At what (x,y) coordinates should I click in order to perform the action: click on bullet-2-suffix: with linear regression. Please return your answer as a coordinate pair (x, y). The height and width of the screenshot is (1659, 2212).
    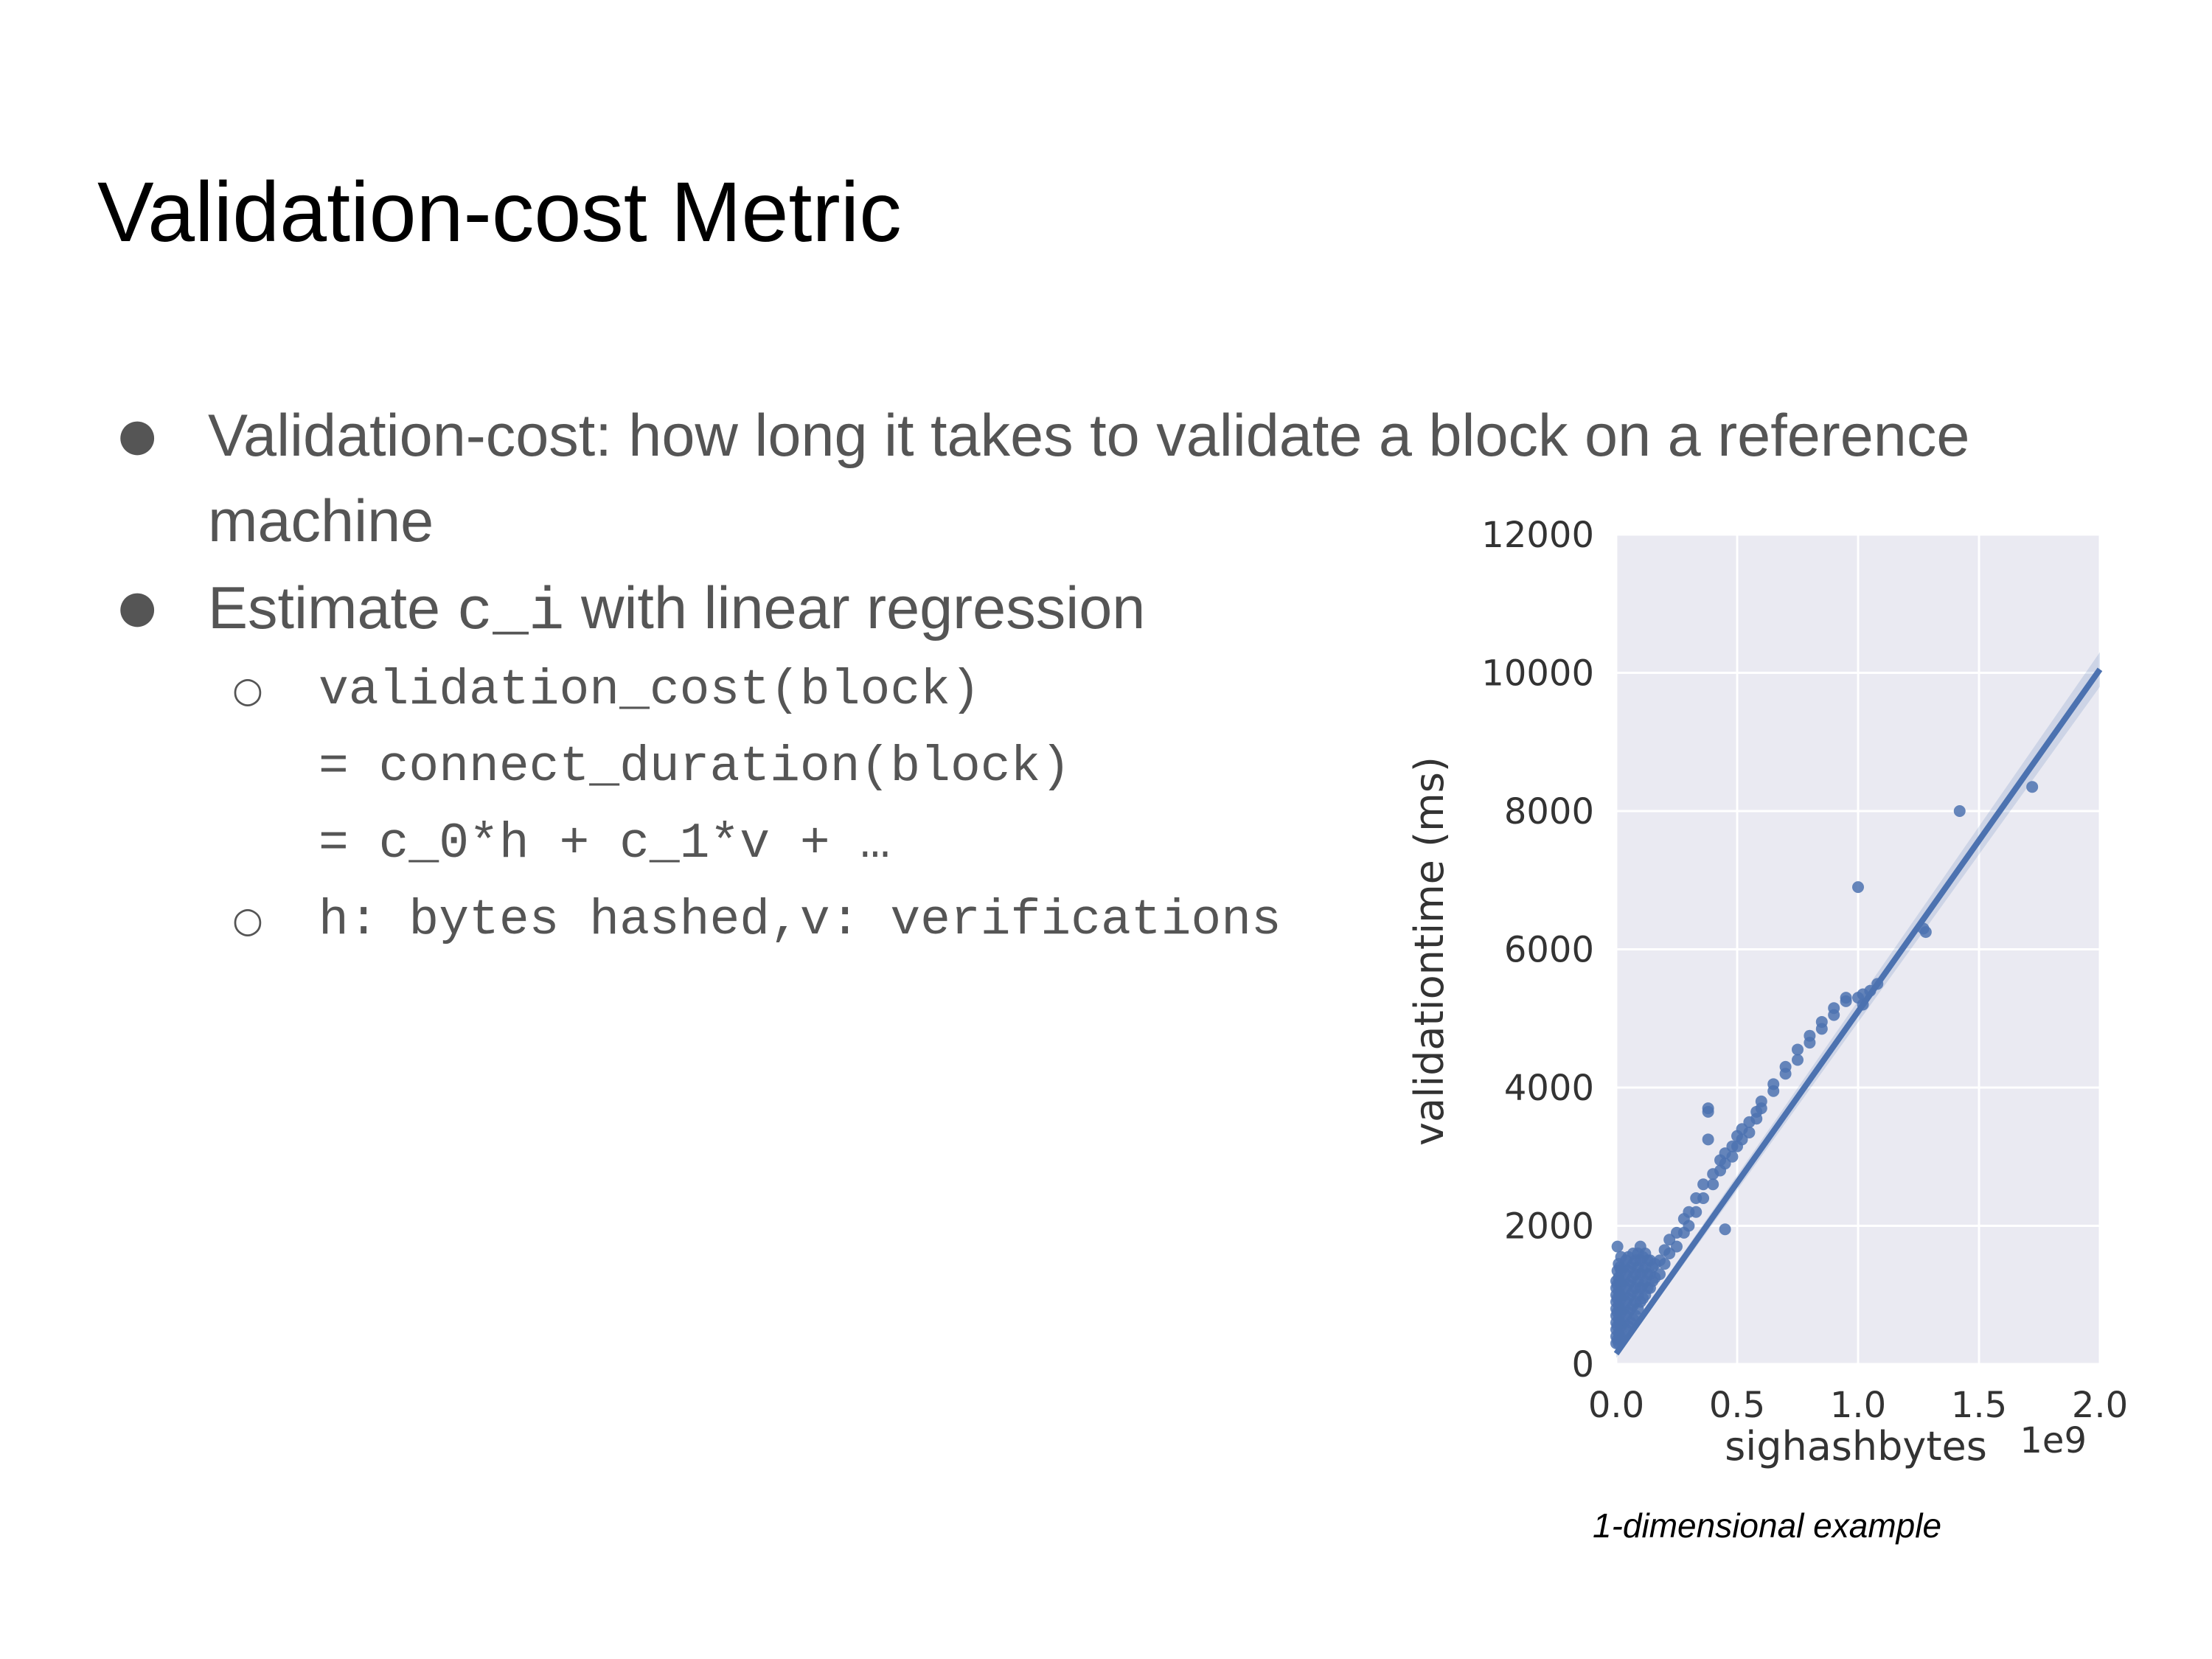
    Looking at the image, I should click on (855, 608).